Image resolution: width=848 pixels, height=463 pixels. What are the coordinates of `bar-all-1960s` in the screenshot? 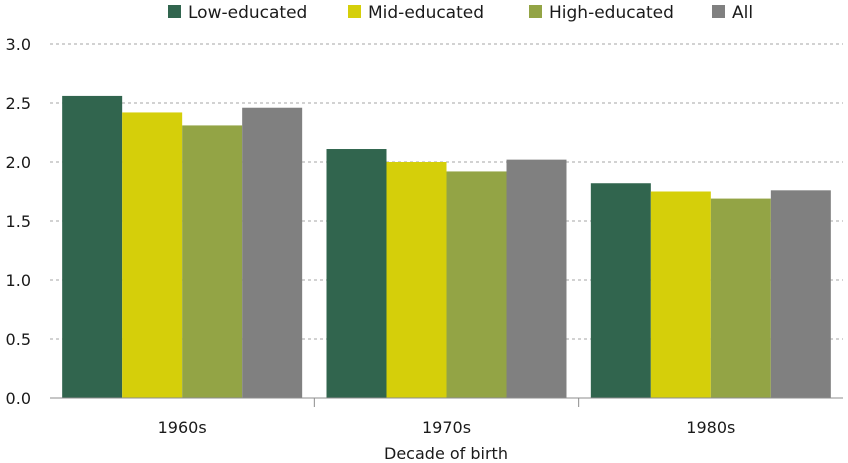 It's located at (272, 252).